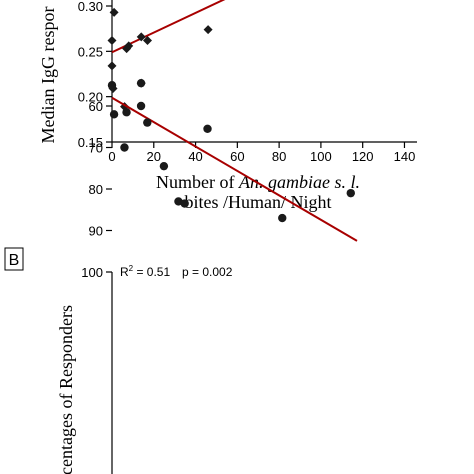  What do you see at coordinates (131, 268) in the screenshot?
I see `r2-superscript: 2` at bounding box center [131, 268].